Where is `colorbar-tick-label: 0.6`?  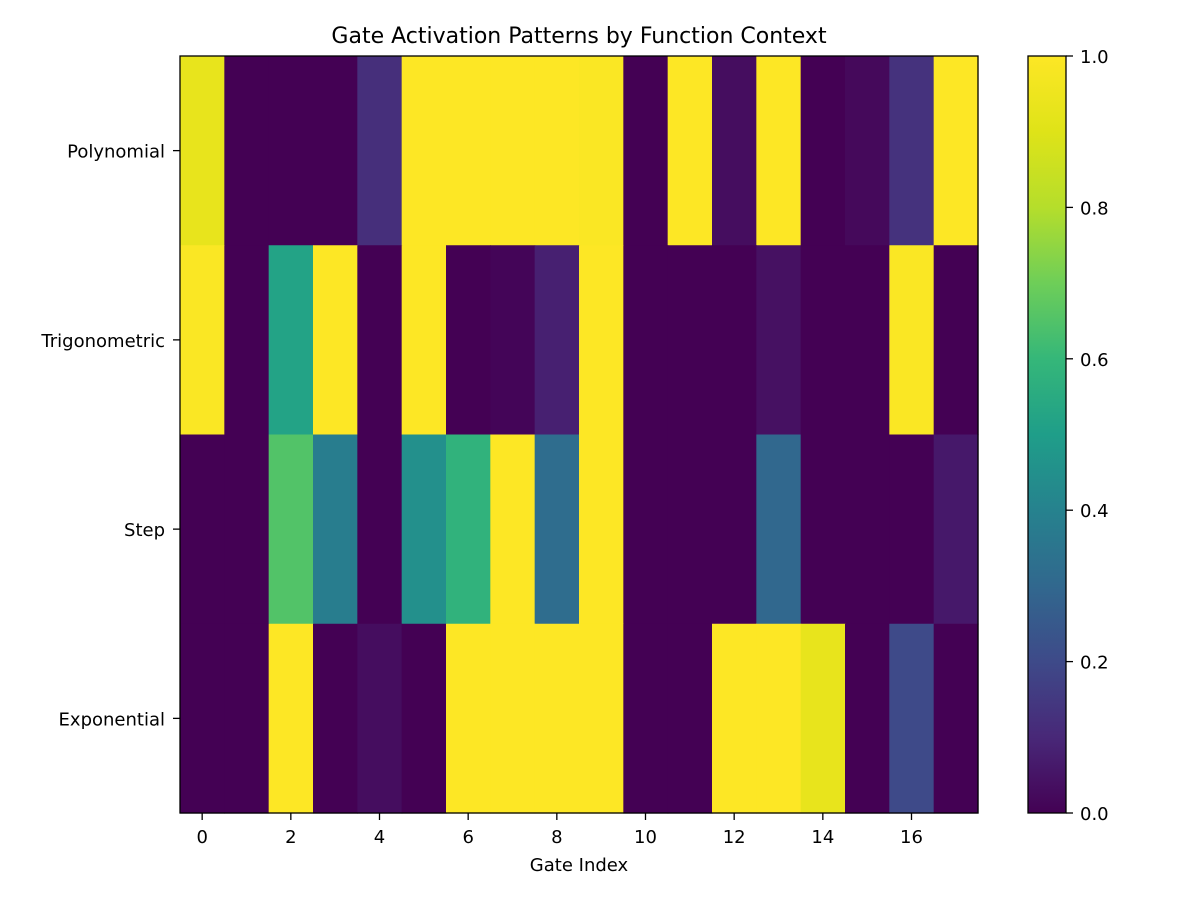 colorbar-tick-label: 0.6 is located at coordinates (1094, 360).